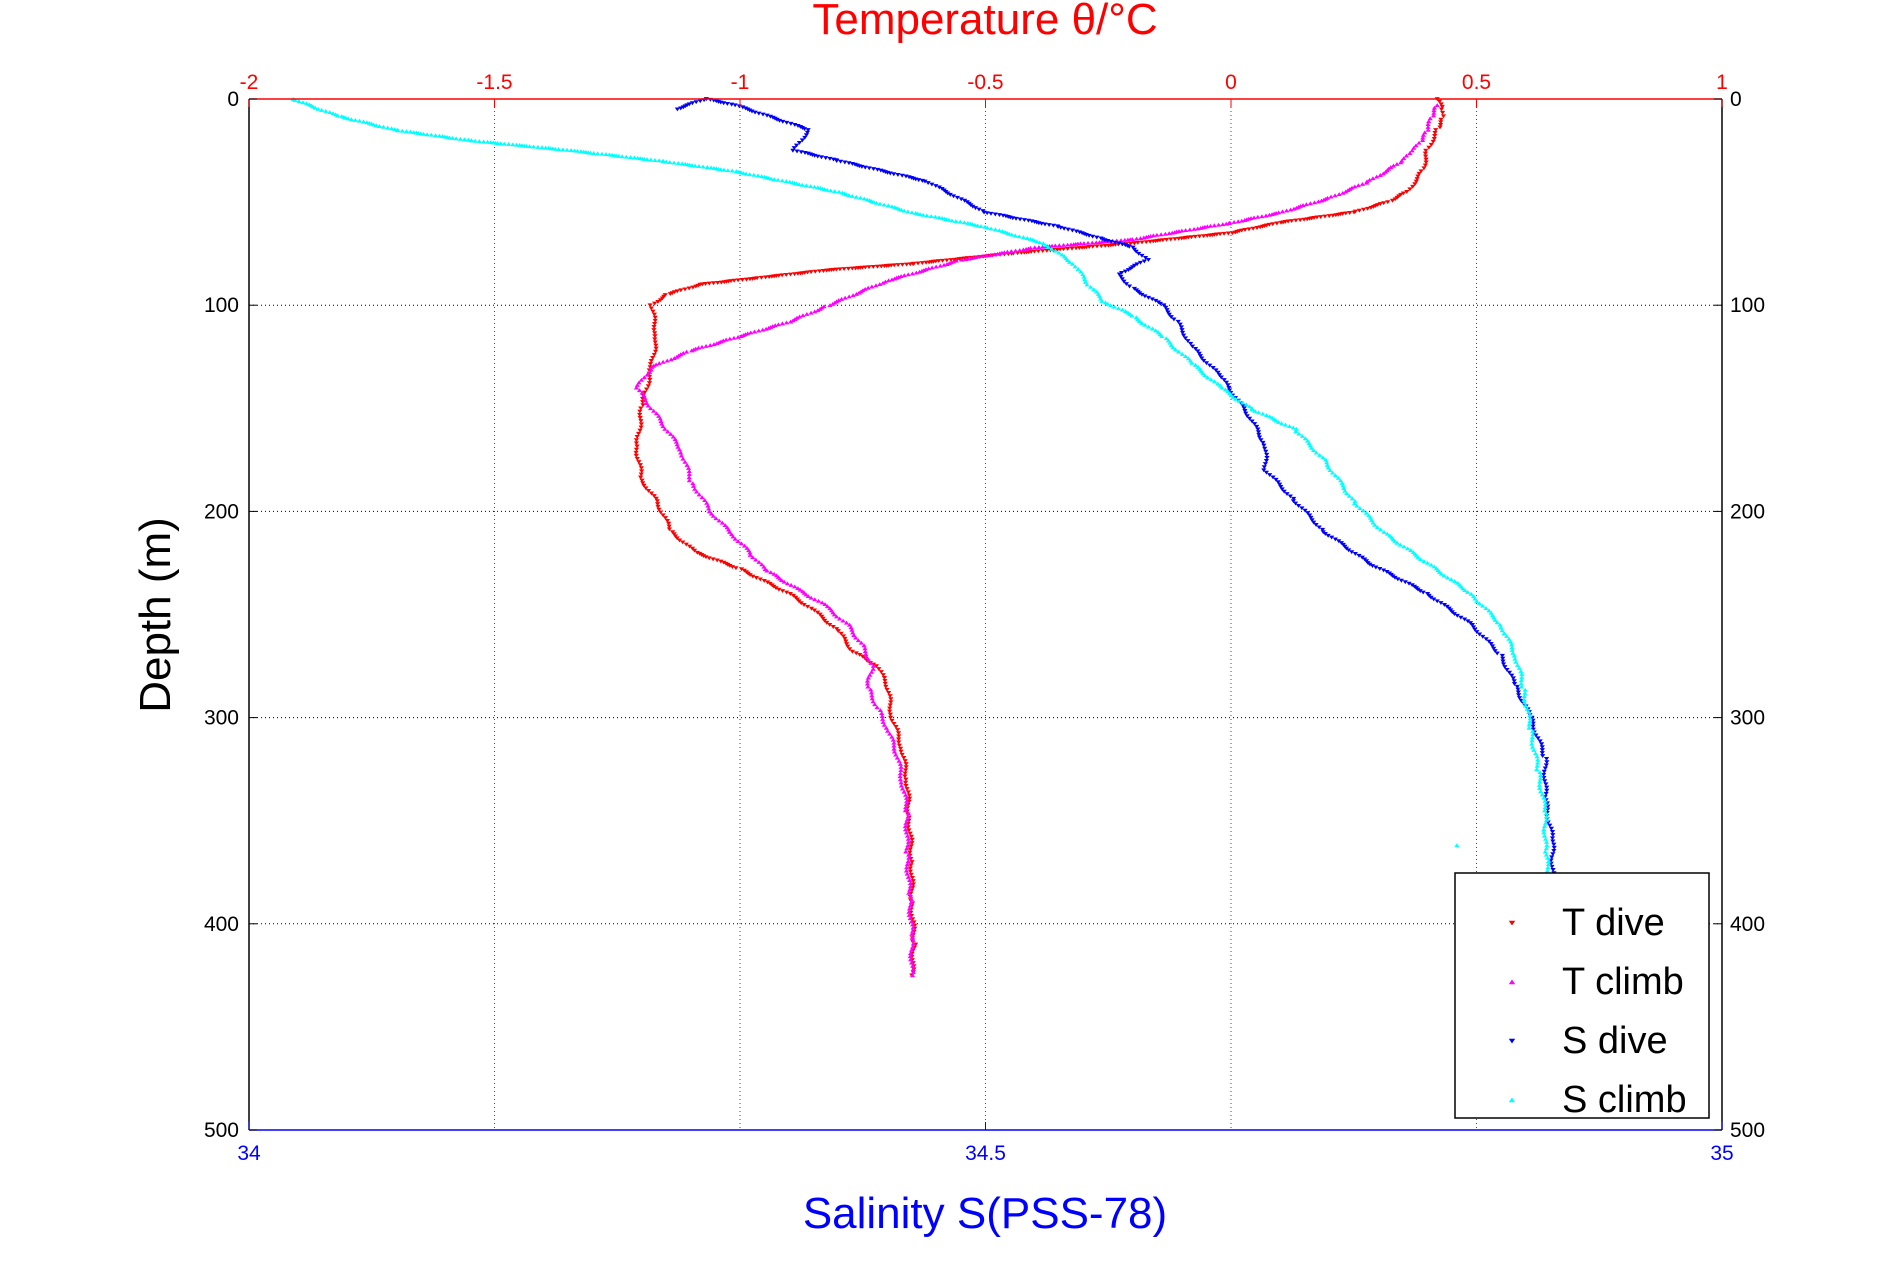 The height and width of the screenshot is (1262, 1891). Describe the element at coordinates (985, 1153) in the screenshot. I see `bottom-tick-label: 34.5` at that location.